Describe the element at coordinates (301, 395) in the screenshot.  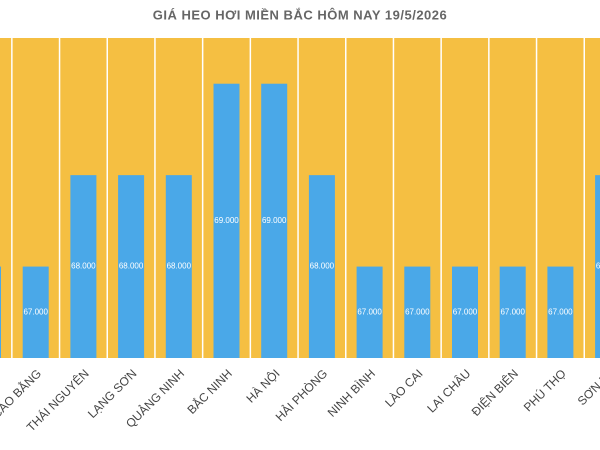
I see `x-tick-label: HẢI PHÒNG` at that location.